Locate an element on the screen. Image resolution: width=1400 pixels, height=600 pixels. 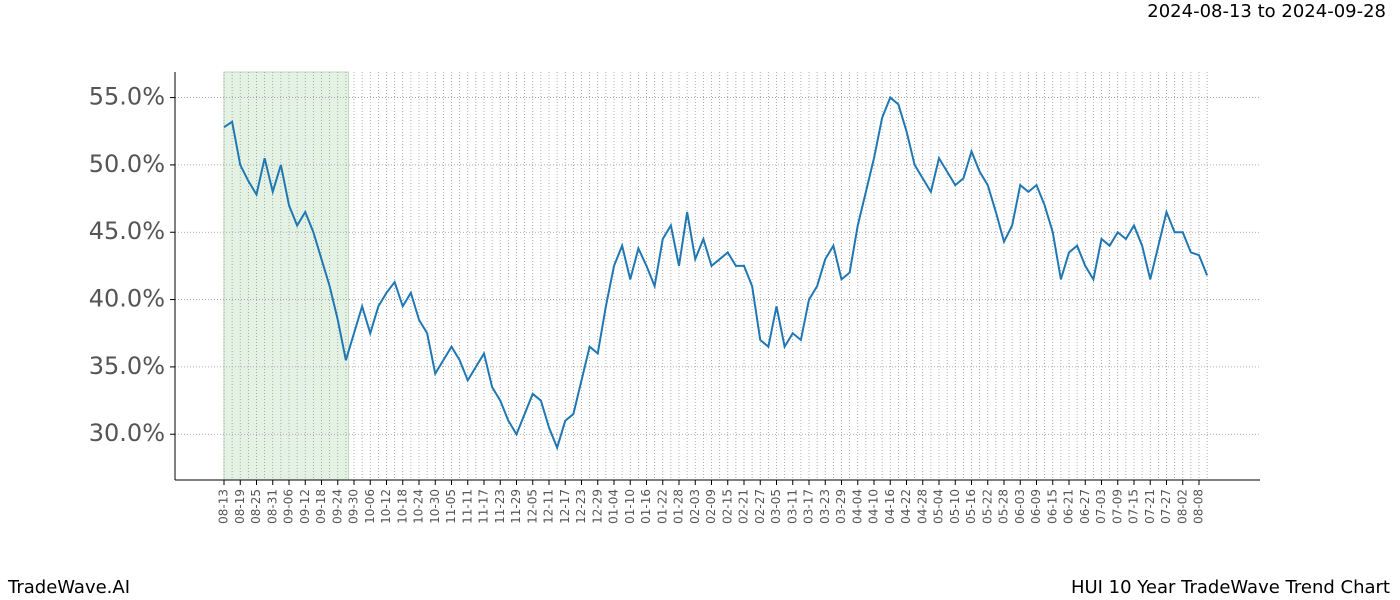
x-tick-label: 02-21 is located at coordinates (744, 506).